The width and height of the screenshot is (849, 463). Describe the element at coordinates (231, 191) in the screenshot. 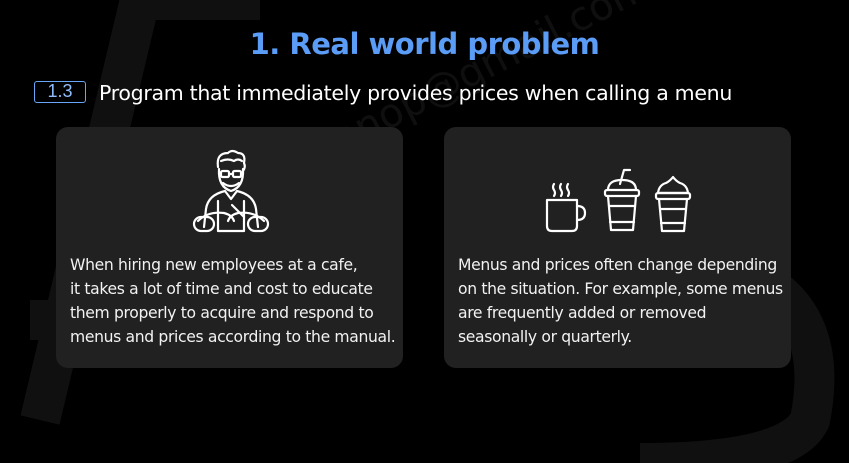

I see `barista-icon` at that location.